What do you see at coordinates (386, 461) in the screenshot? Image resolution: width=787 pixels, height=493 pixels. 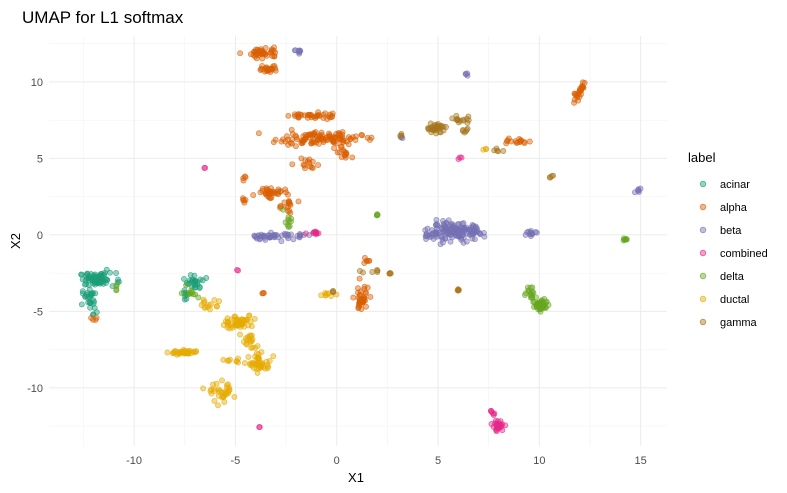 I see `x-axis-ticks: -10 -5 0 5 10 15` at bounding box center [386, 461].